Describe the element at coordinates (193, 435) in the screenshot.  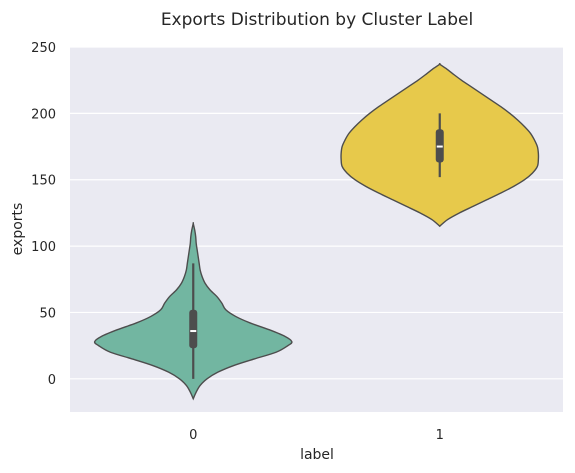
I see `x-tick-label: 0` at that location.